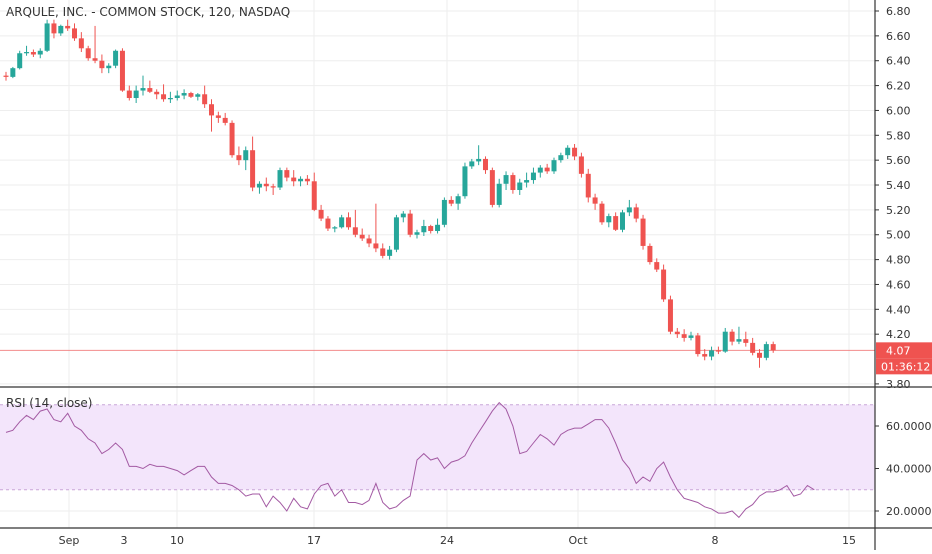  I want to click on price-axis-label: 6.60, so click(898, 36).